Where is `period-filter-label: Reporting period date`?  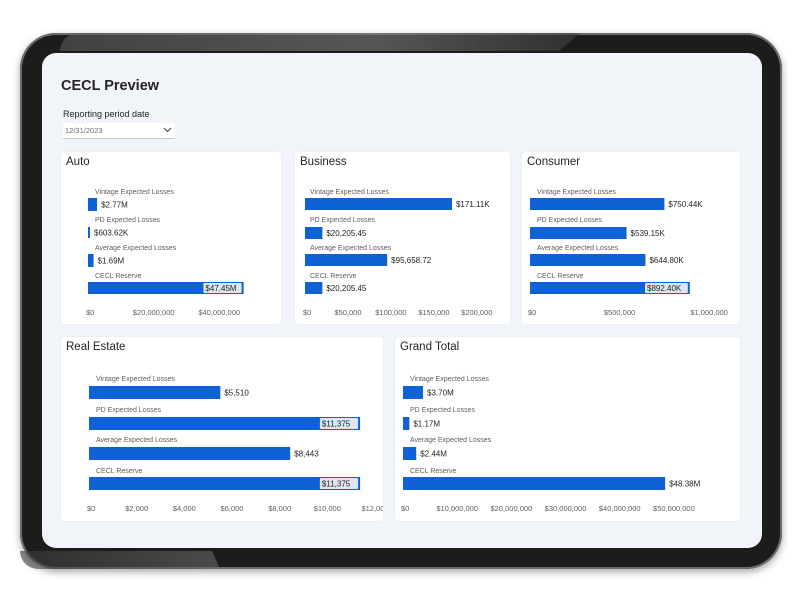
period-filter-label: Reporting period date is located at coordinates (106, 114).